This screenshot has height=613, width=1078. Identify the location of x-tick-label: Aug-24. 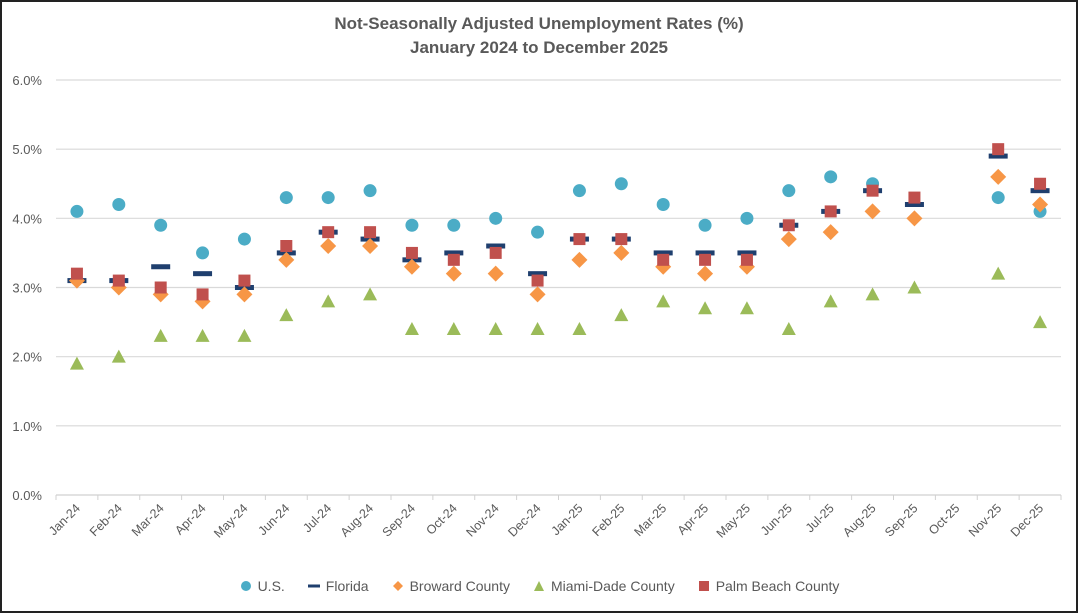
(357, 520).